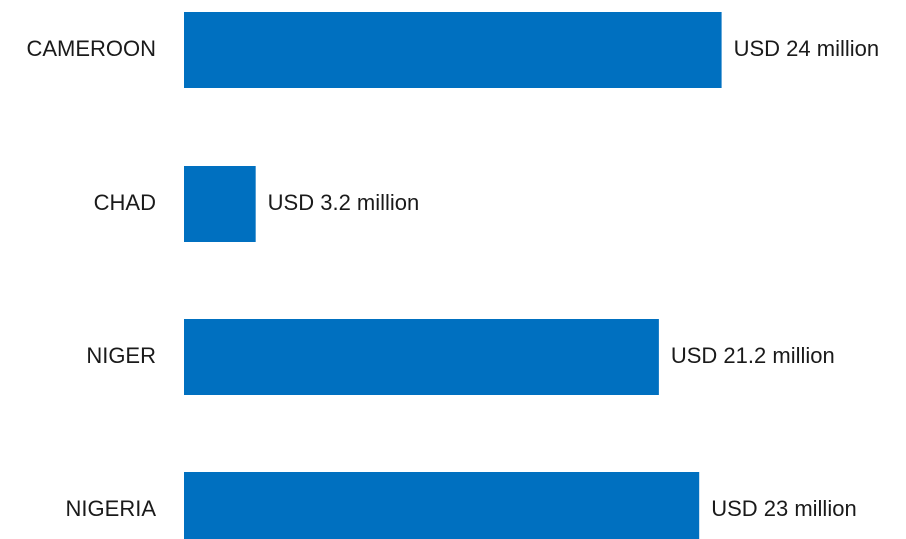  Describe the element at coordinates (453, 50) in the screenshot. I see `bar-cameroon` at that location.